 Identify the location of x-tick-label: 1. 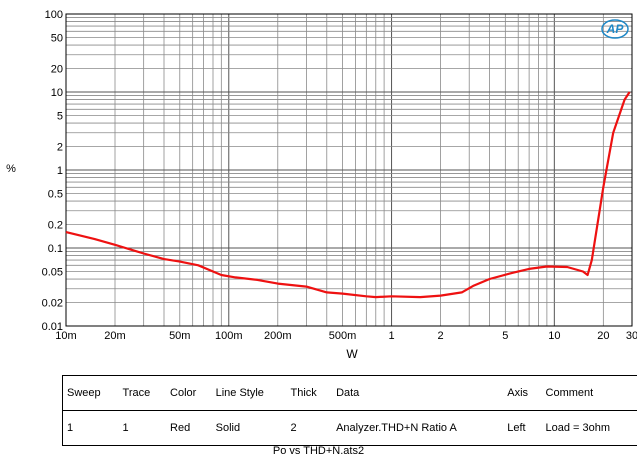
(391, 336).